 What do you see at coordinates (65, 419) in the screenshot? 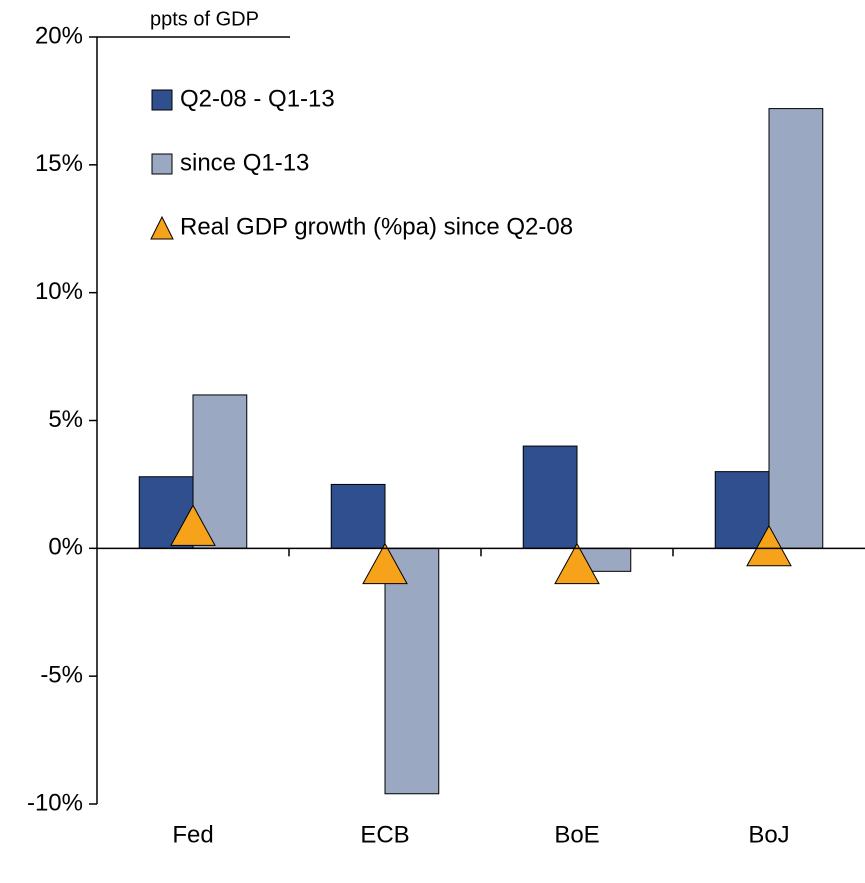
I see `y-tick-label: 5%` at bounding box center [65, 419].